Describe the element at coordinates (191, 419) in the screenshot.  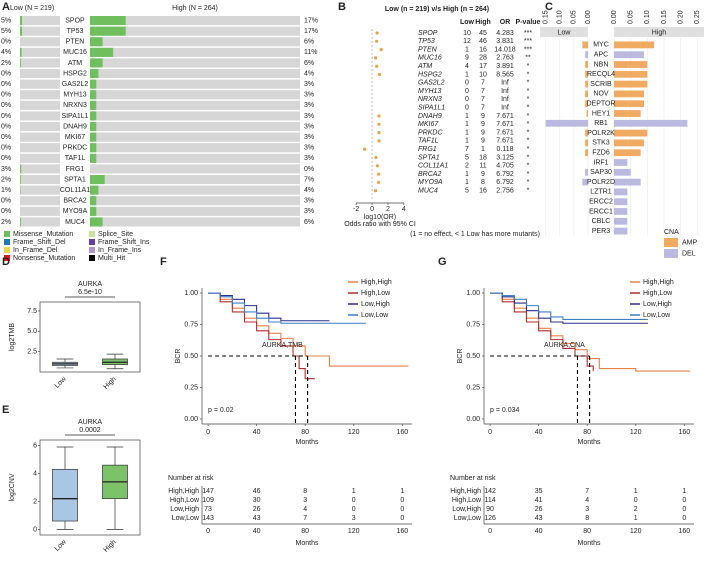
I see `y-tick-label: 0.00` at that location.